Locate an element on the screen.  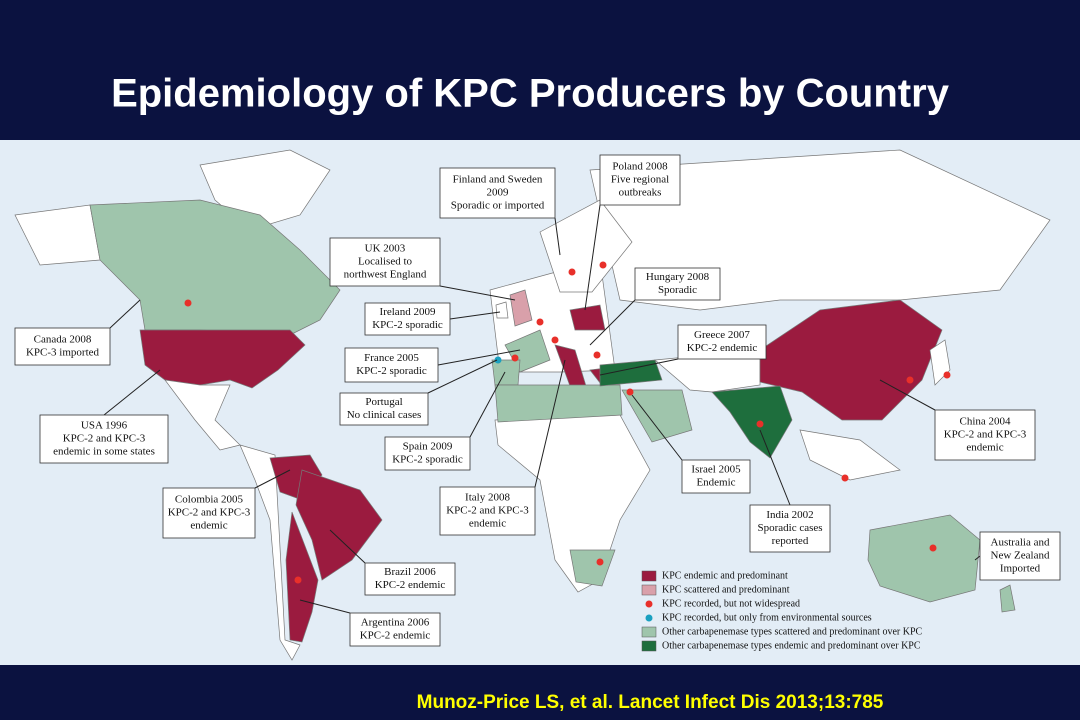
callout-text: UK 2003 is located at coordinates (385, 249).